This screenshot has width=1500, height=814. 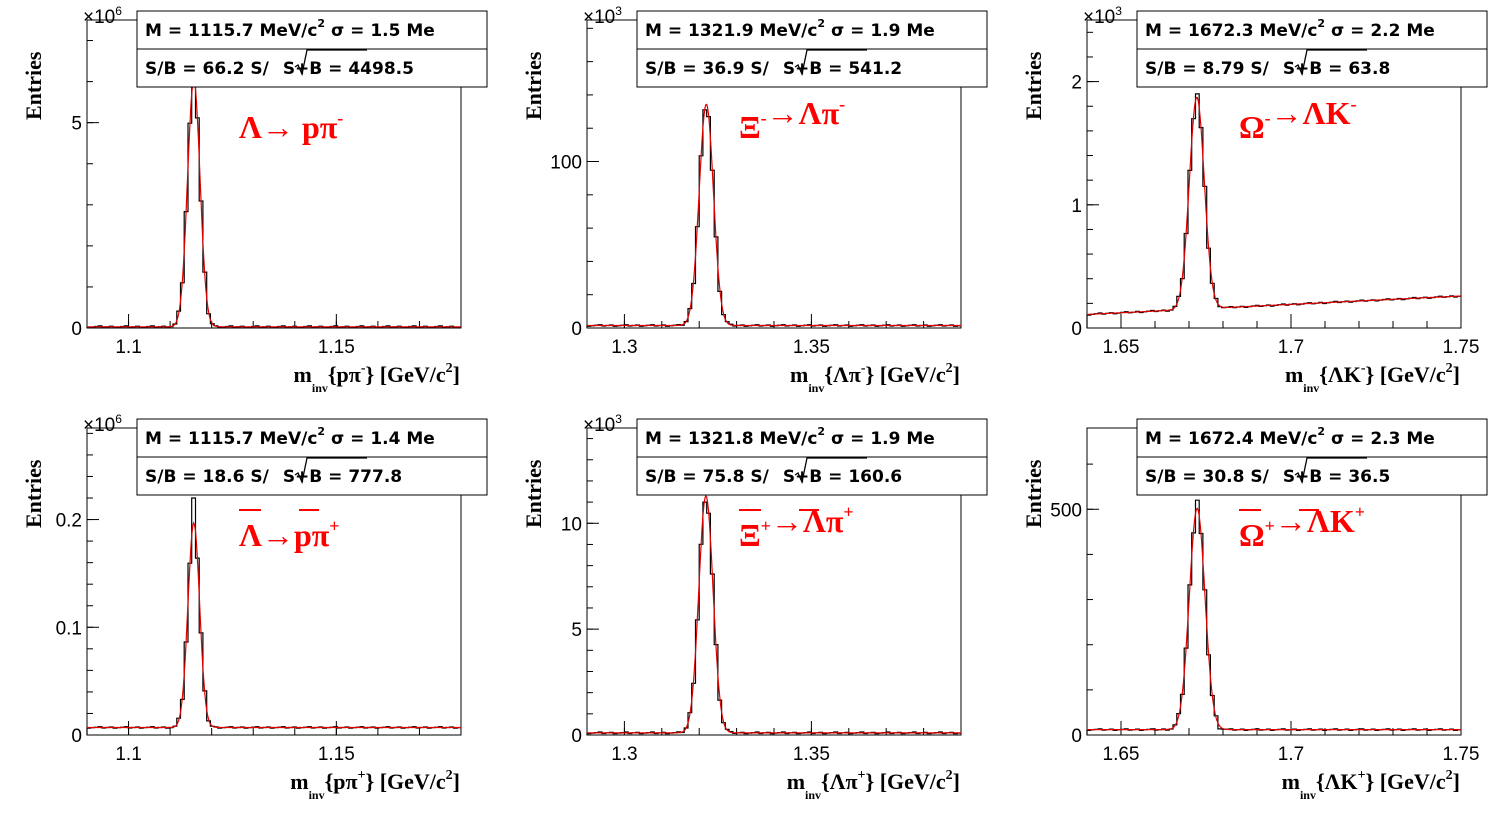 I want to click on x-axis-label: minv{pπ-} [GeV/c2], so click(x=377, y=378).